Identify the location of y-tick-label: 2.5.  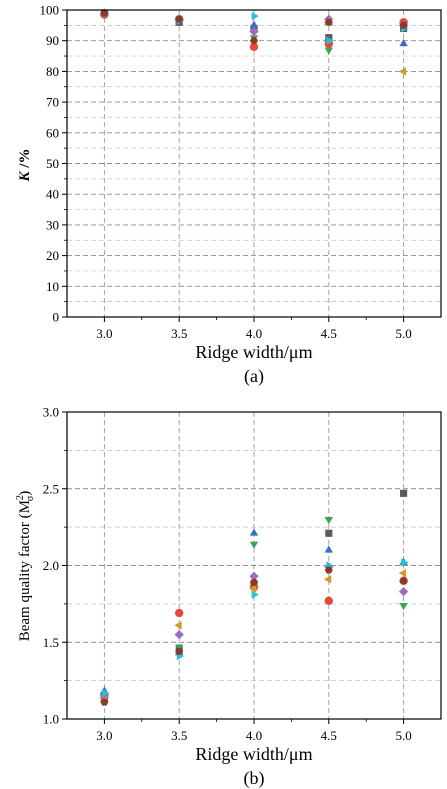
(51, 488).